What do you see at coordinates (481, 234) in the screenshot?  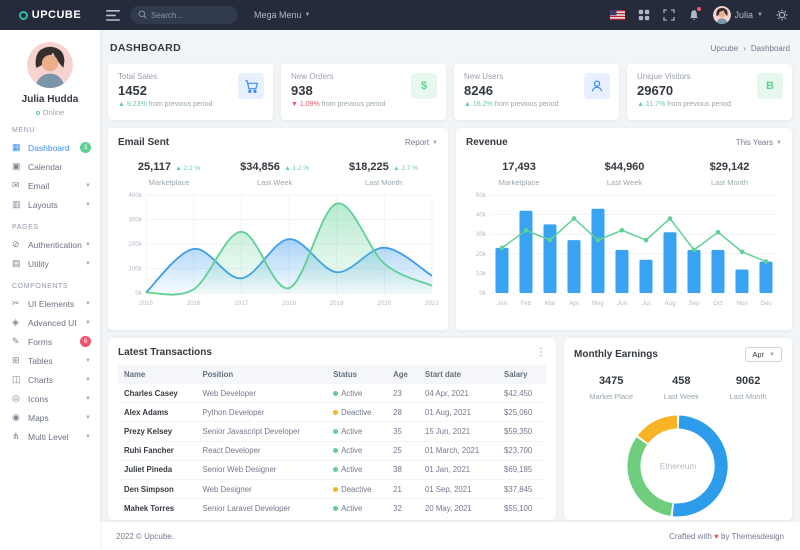 I see `svg-text: 30k` at bounding box center [481, 234].